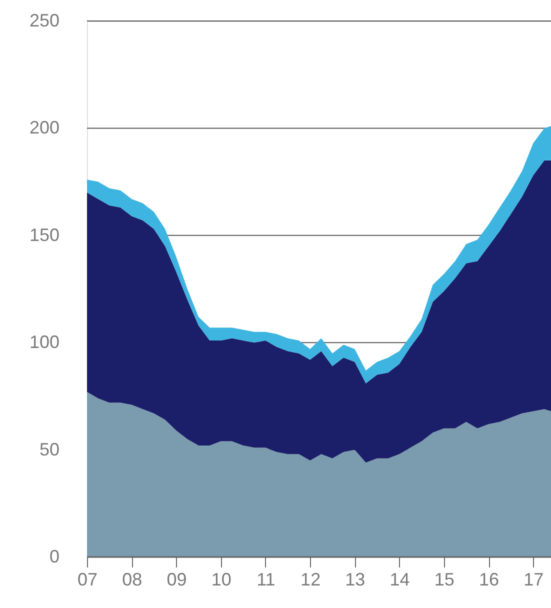 Image resolution: width=551 pixels, height=608 pixels. I want to click on y-tick-label: 150, so click(44, 234).